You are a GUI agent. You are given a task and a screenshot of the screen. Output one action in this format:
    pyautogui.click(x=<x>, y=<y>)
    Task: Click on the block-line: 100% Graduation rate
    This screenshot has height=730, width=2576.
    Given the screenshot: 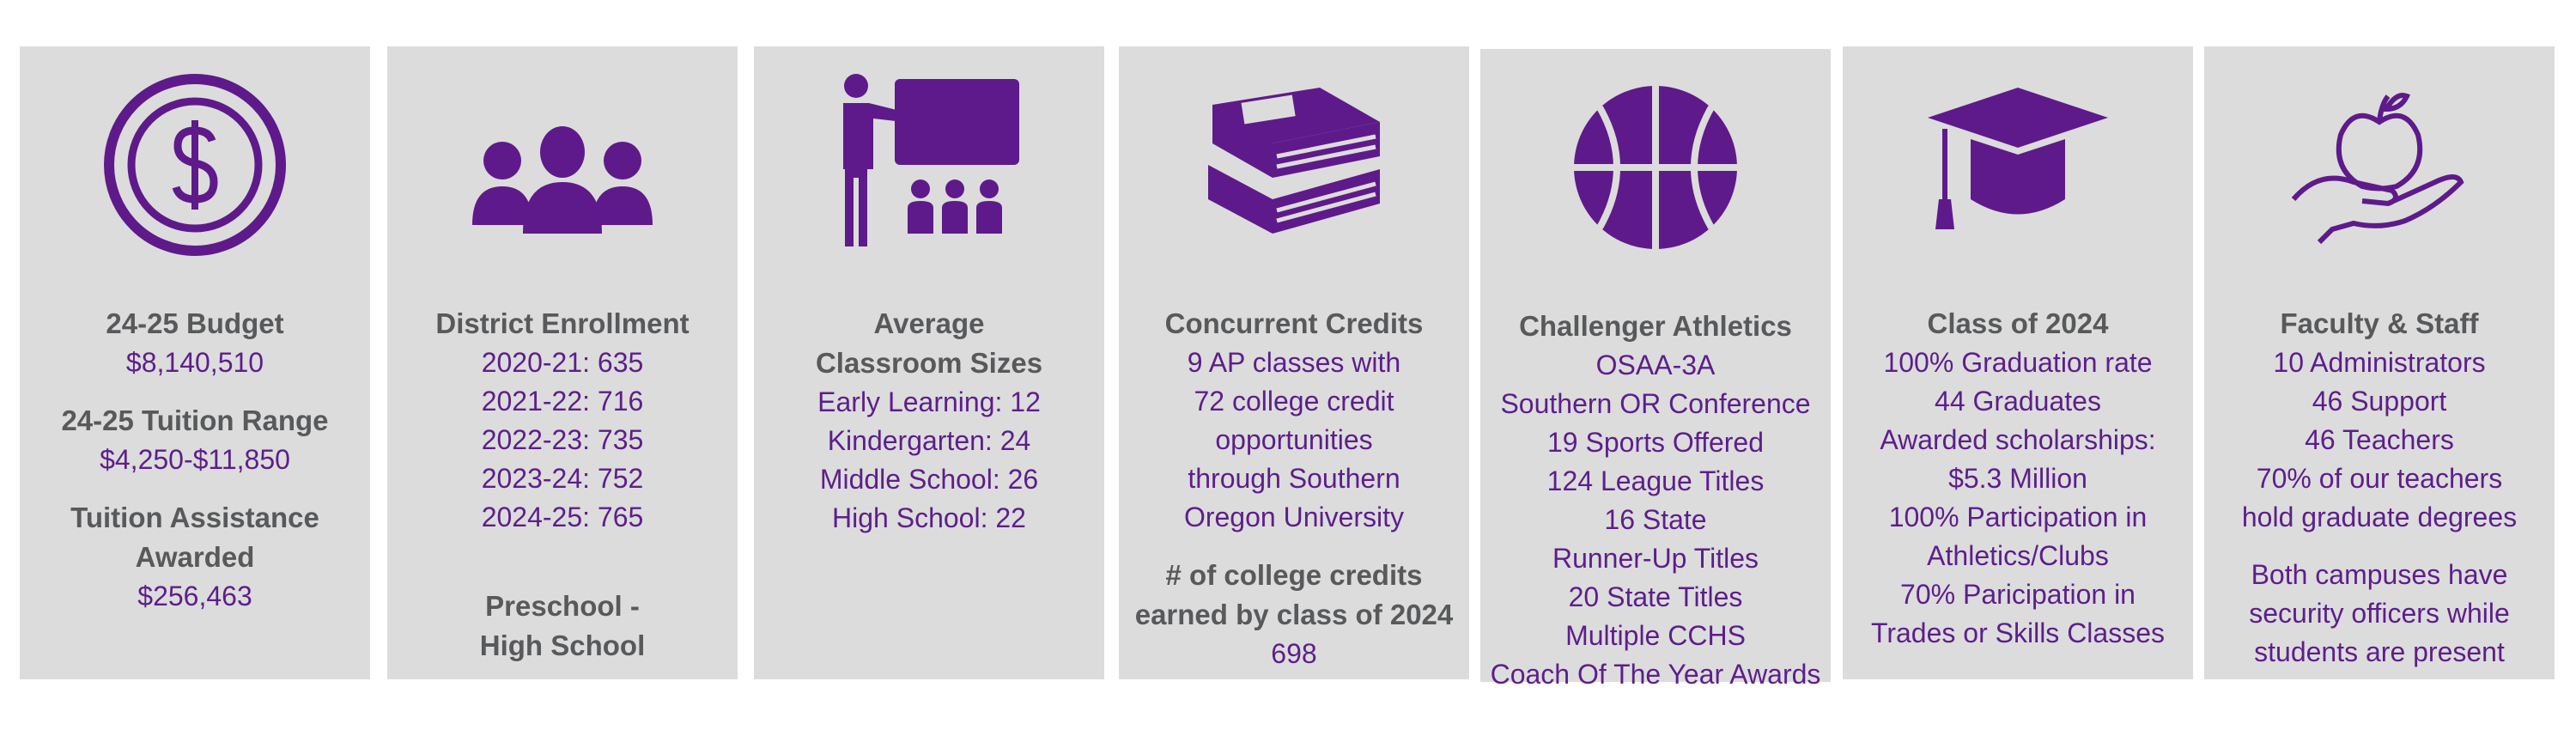 What is the action you would take?
    pyautogui.click(x=2018, y=362)
    